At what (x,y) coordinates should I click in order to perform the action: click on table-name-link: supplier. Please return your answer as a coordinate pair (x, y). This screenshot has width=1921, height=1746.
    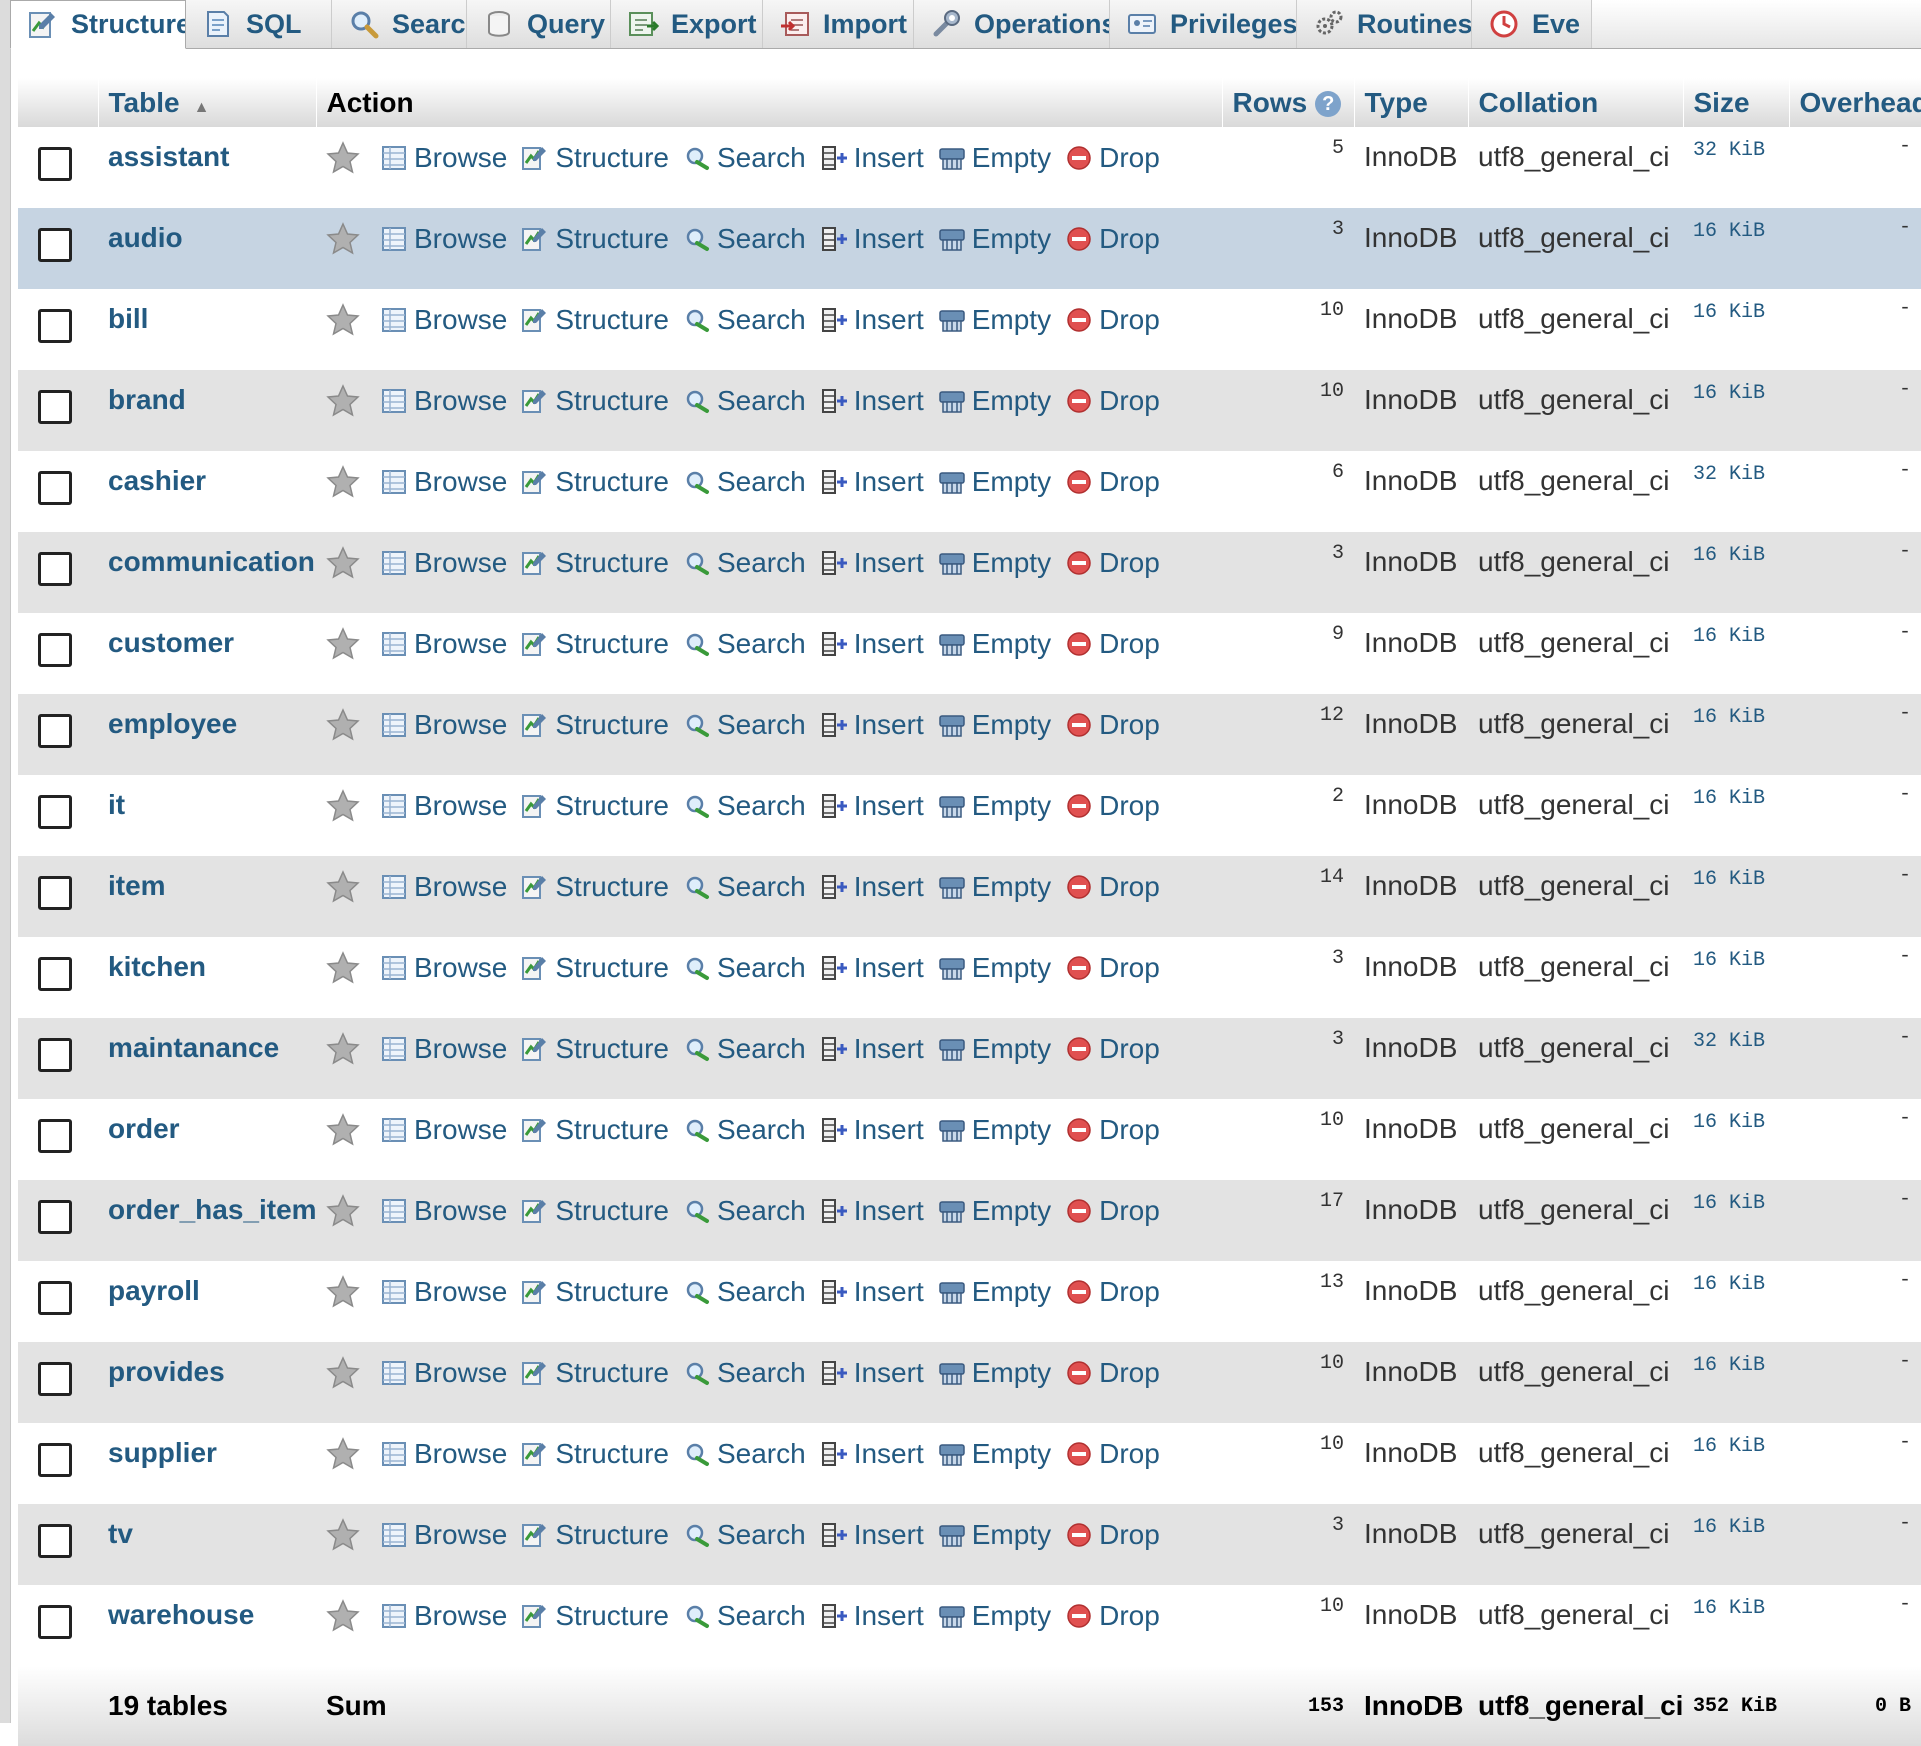
    Looking at the image, I should click on (162, 1452).